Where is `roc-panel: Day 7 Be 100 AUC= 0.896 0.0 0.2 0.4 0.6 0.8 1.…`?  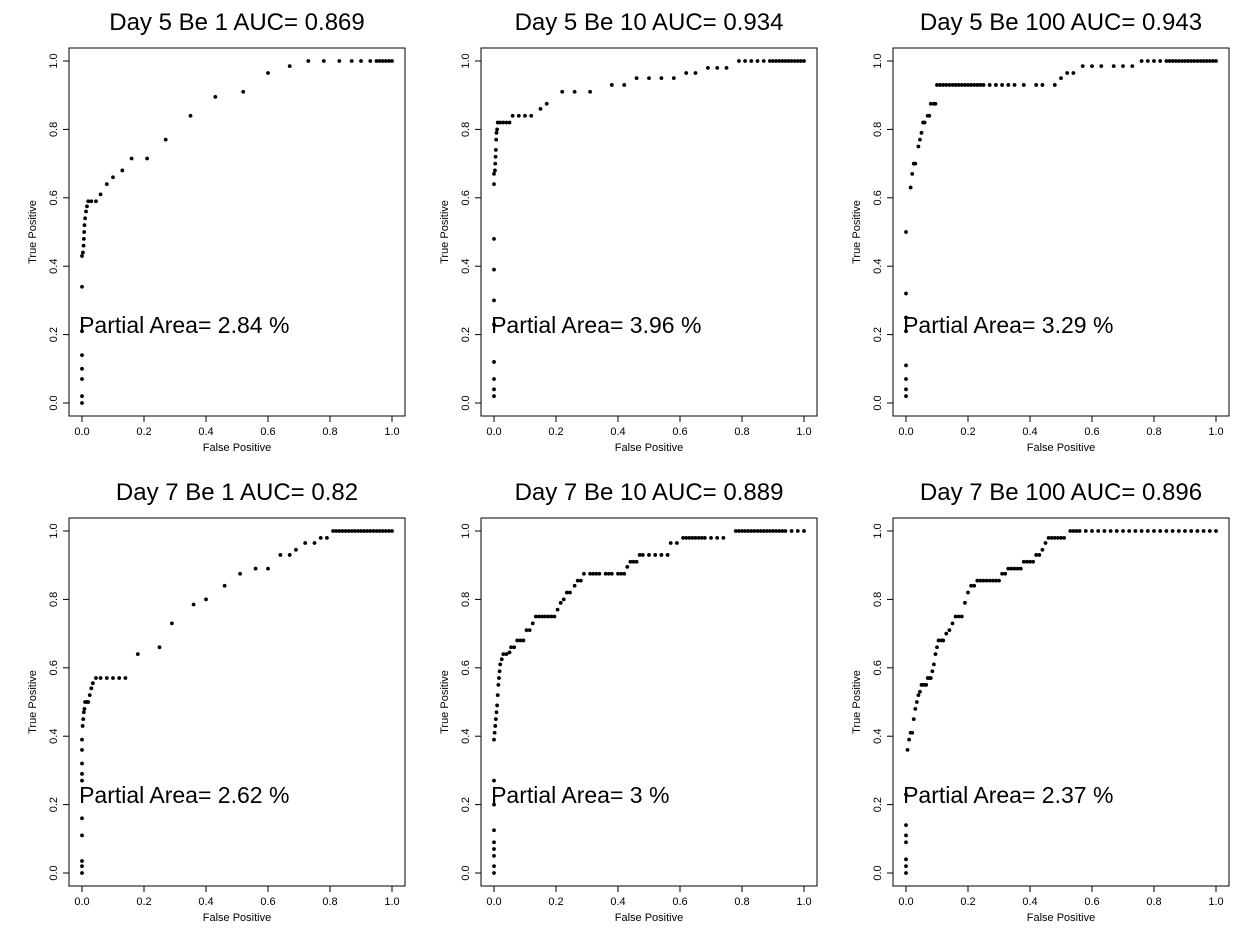
roc-panel: Day 7 Be 100 AUC= 0.896 0.0 0.2 0.4 0.6 0.8 1.… is located at coordinates (1040, 701).